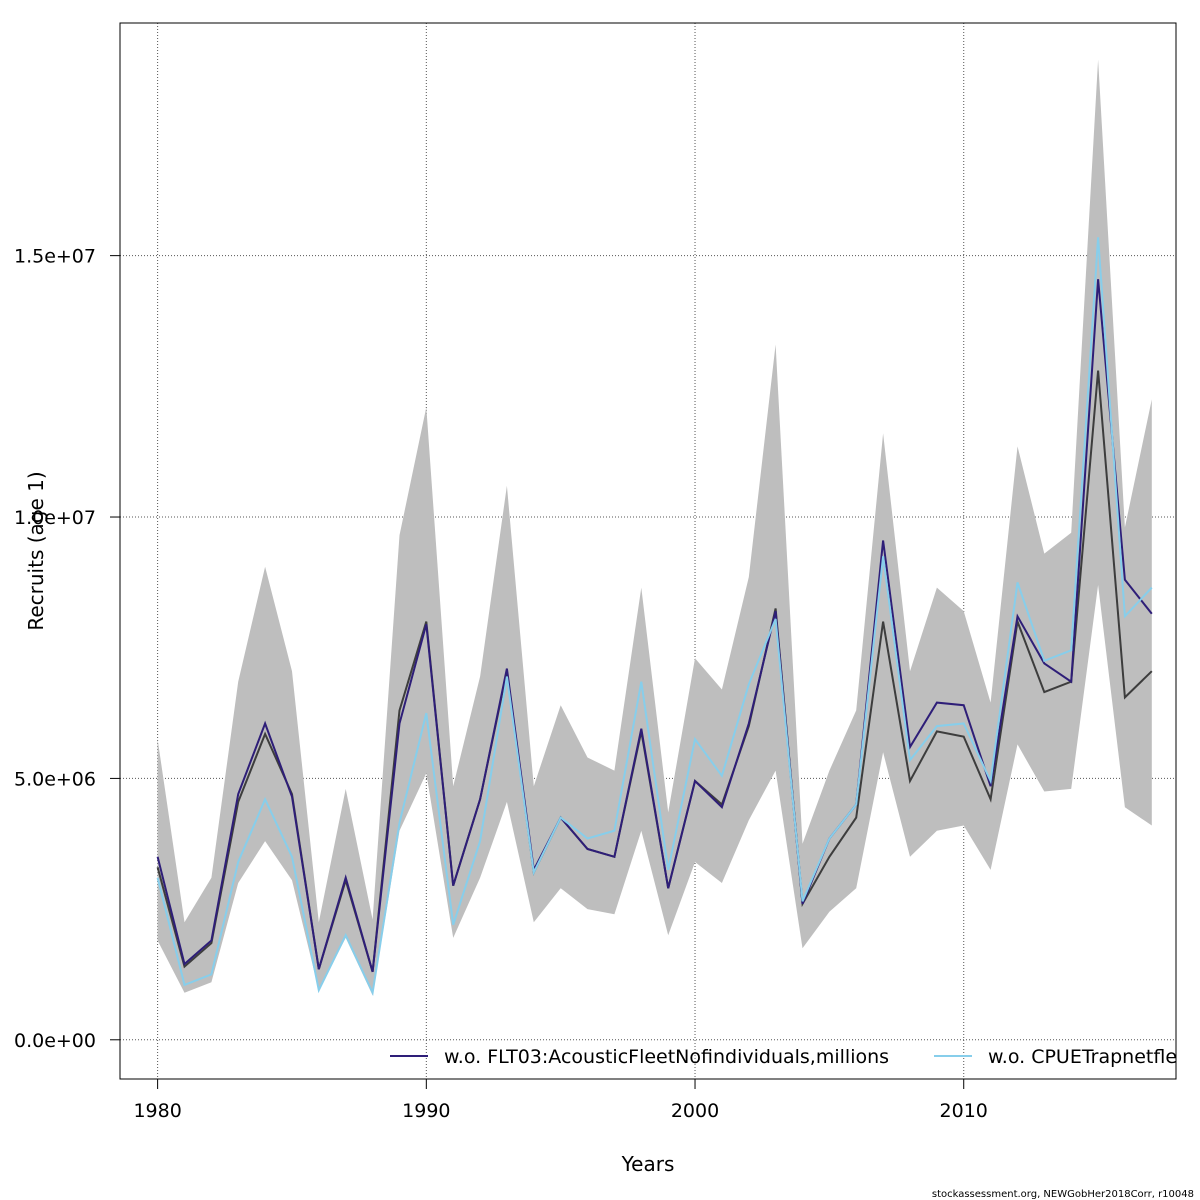 The image size is (1200, 1200). I want to click on x-axis-title: Years, so click(648, 1164).